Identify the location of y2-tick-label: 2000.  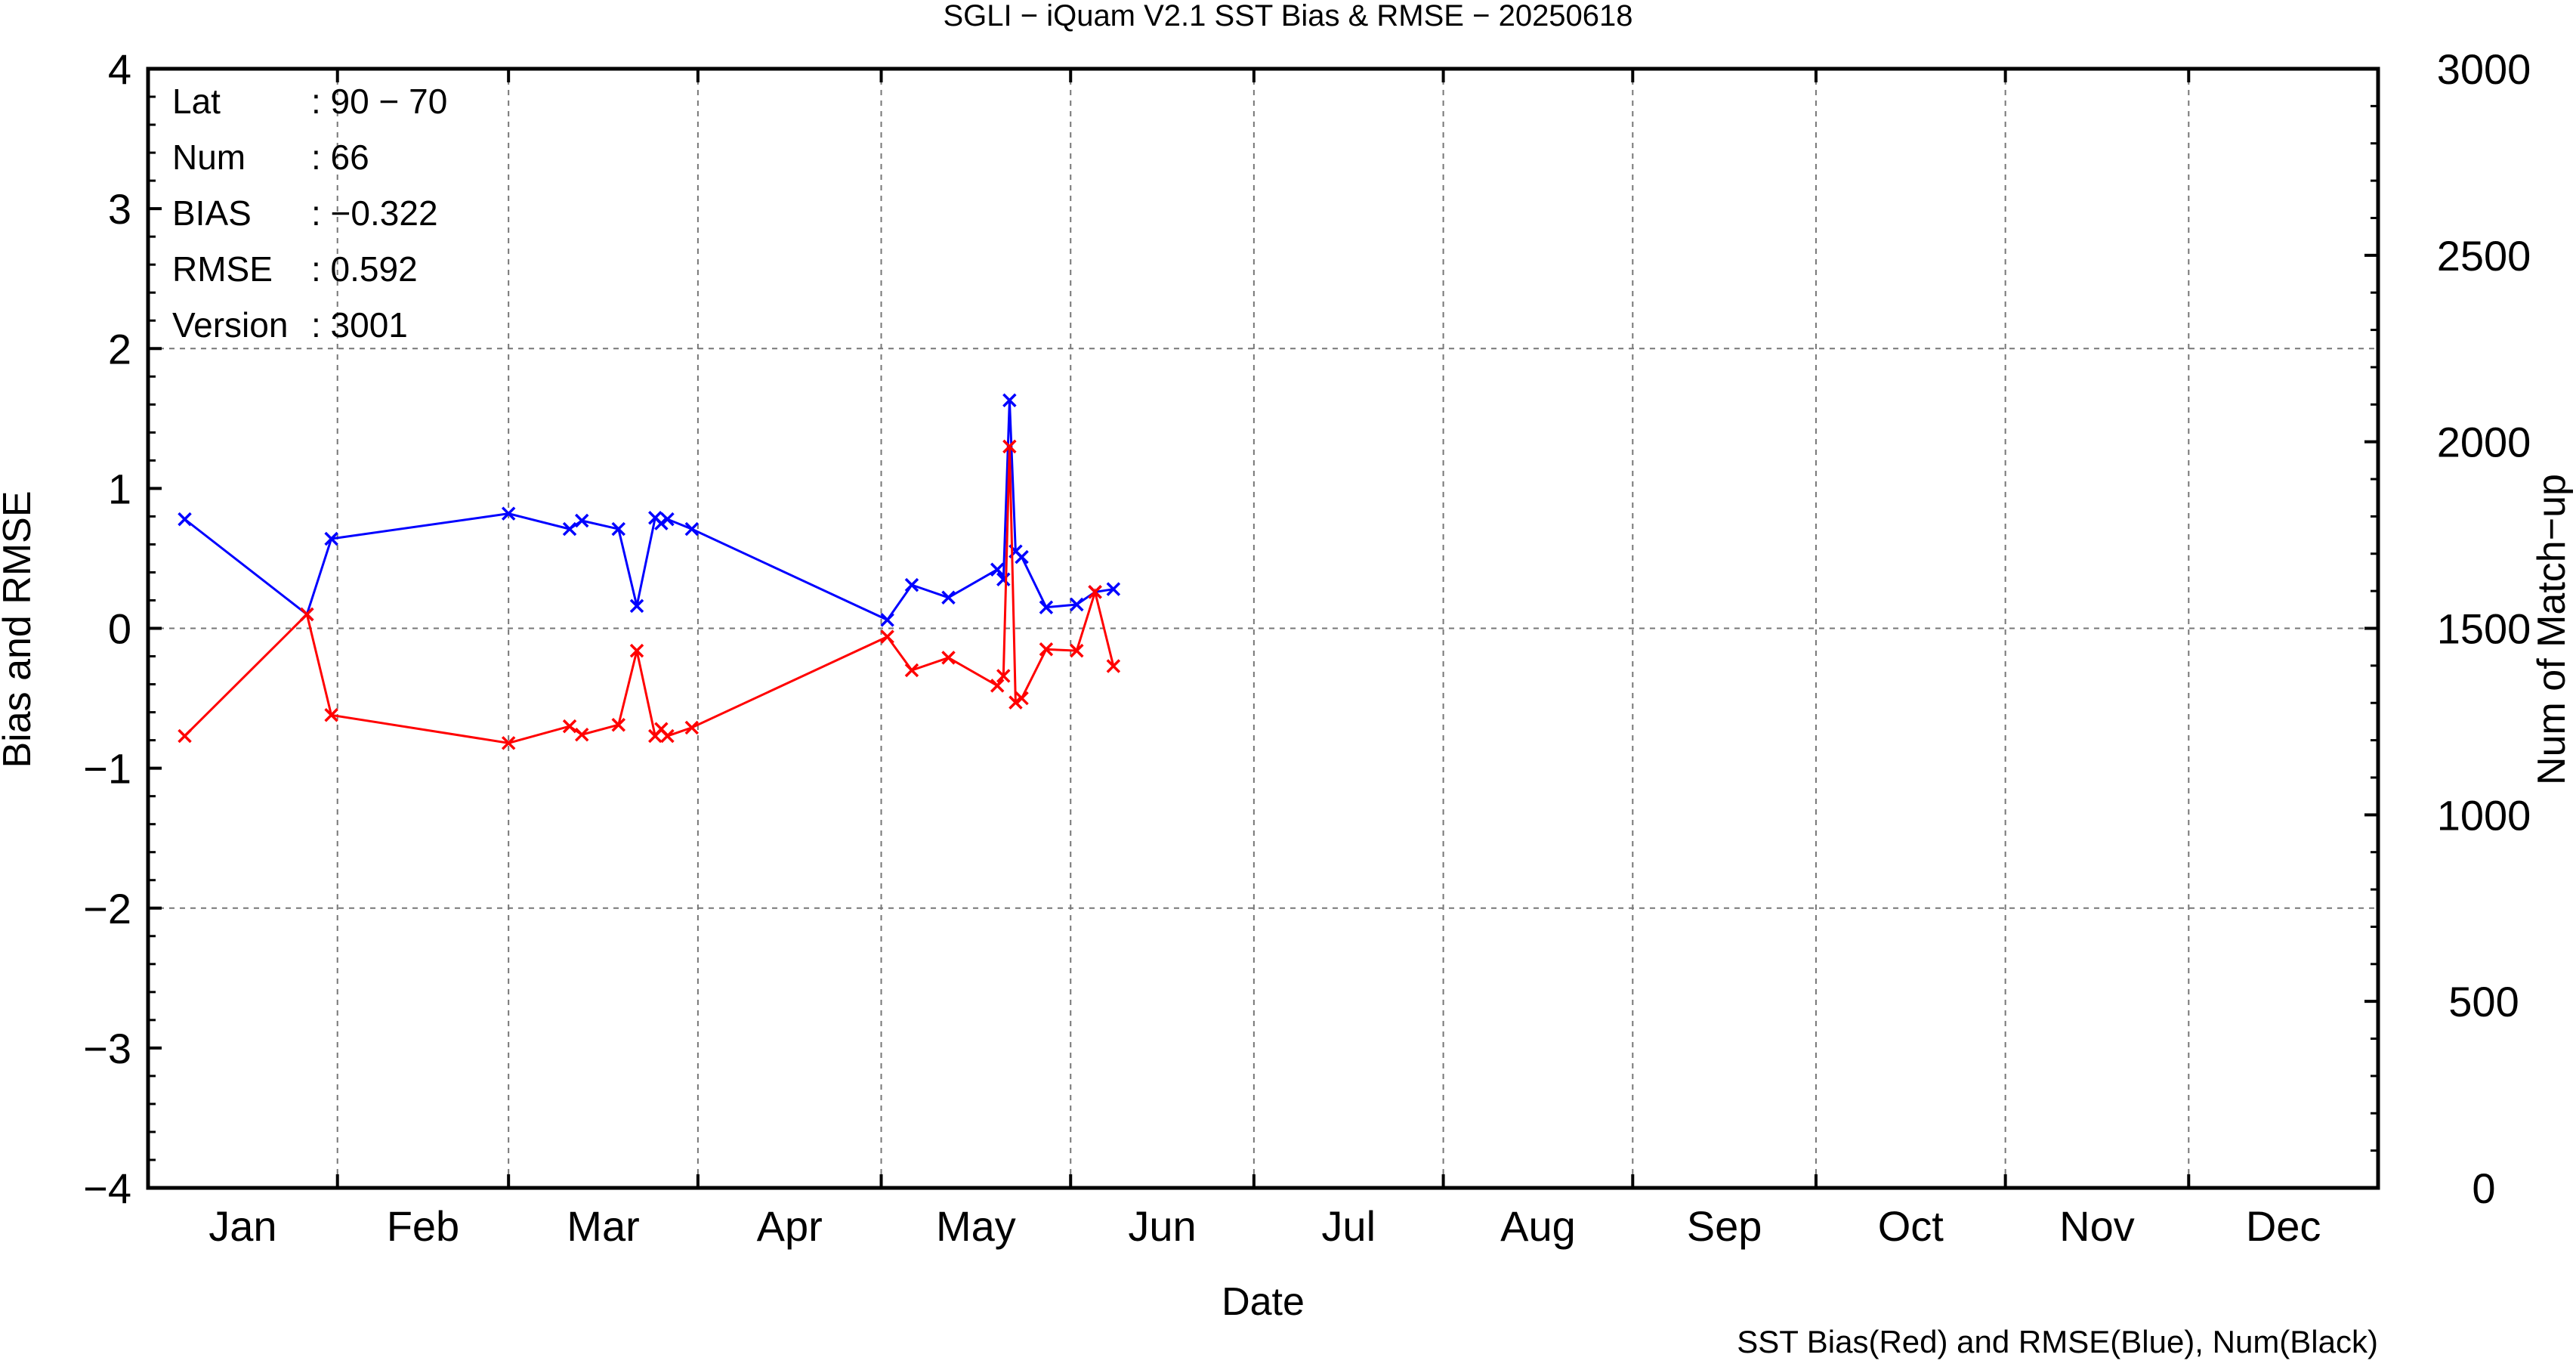
(2484, 442).